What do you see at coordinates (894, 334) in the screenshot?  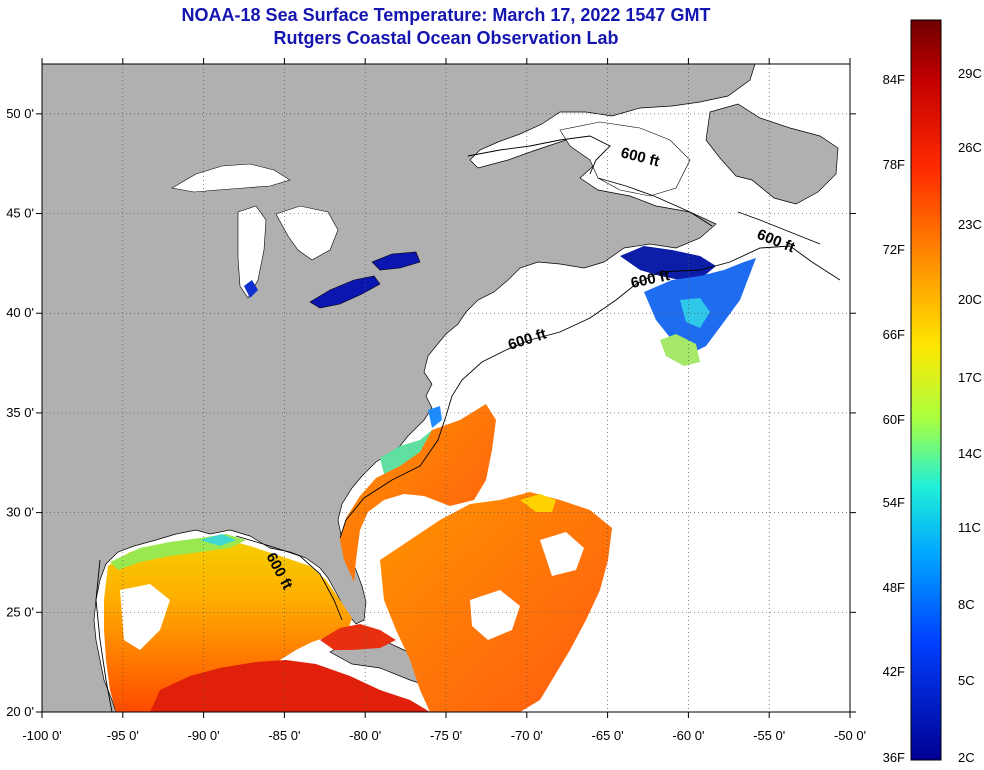 I see `colorbar-f-label: 66F` at bounding box center [894, 334].